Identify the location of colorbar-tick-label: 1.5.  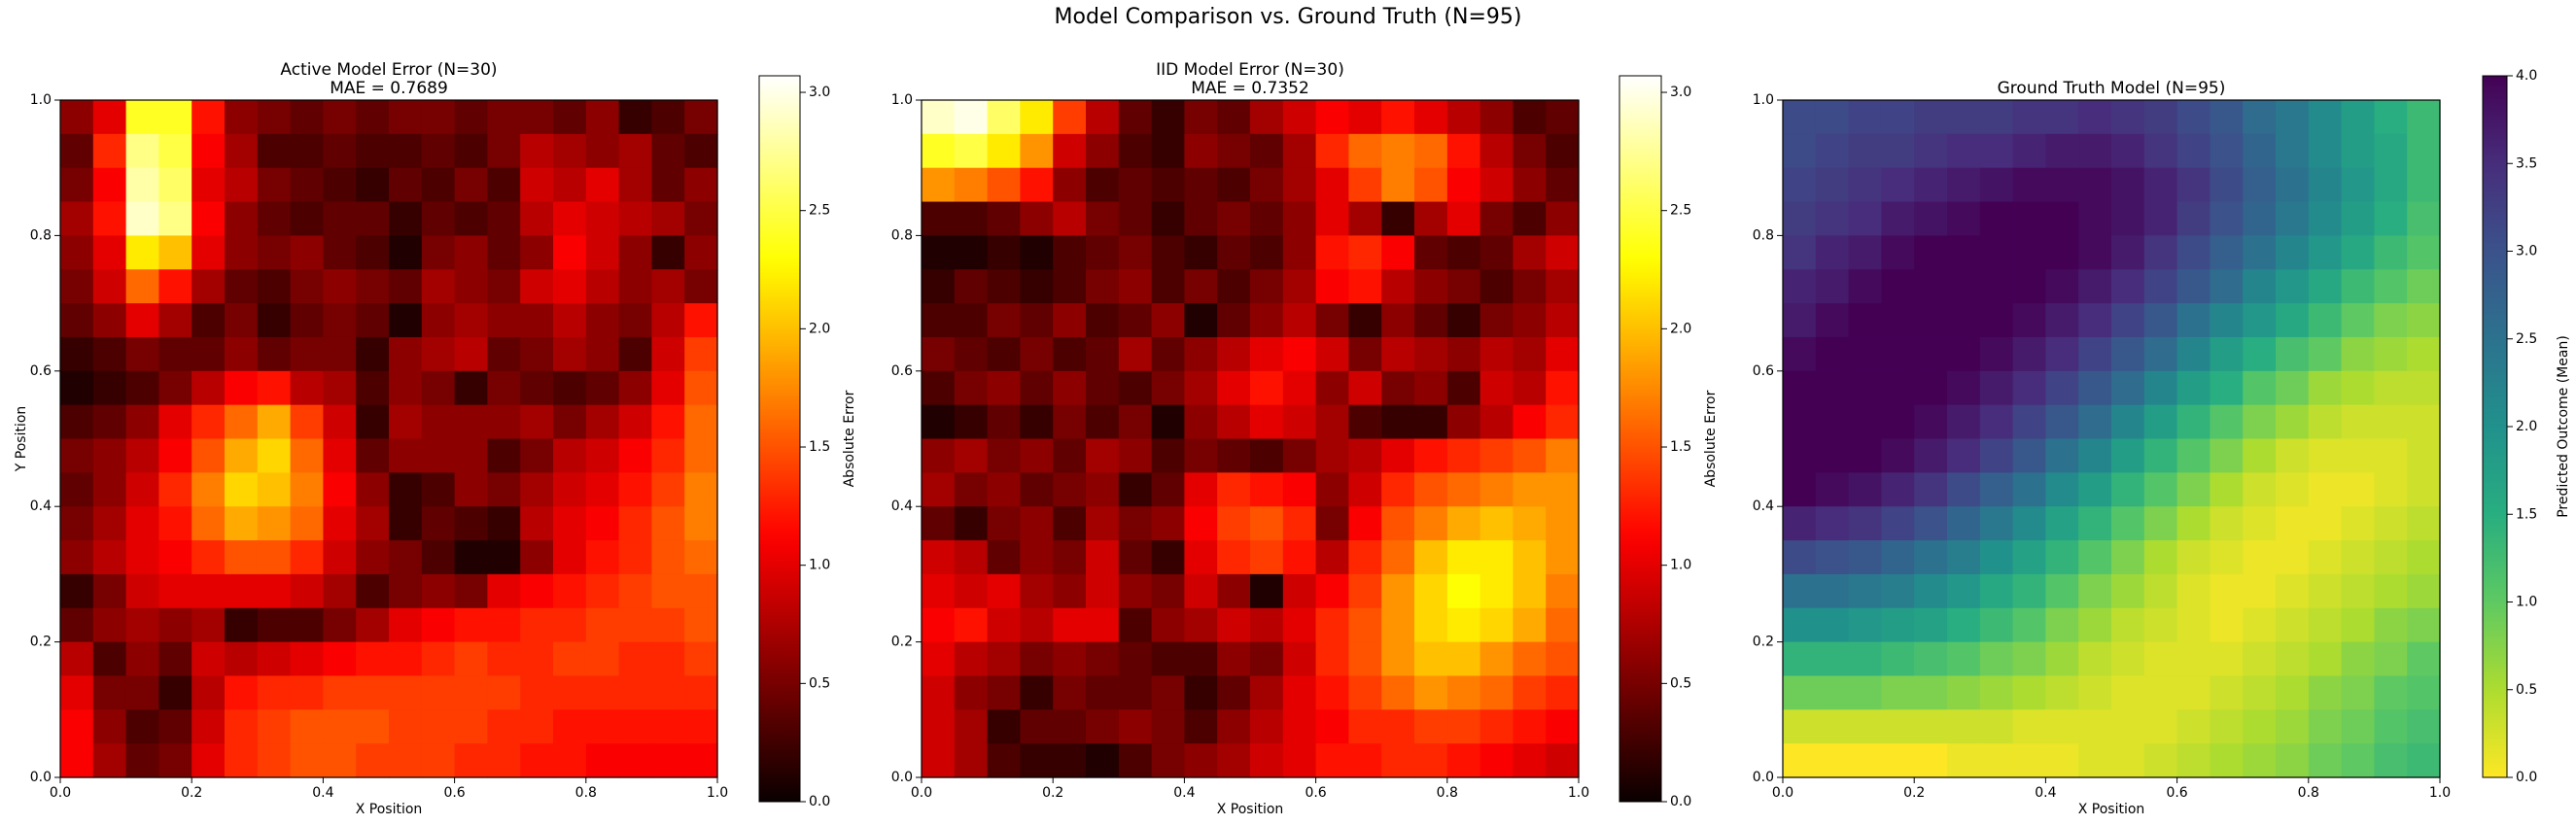
(1680, 447).